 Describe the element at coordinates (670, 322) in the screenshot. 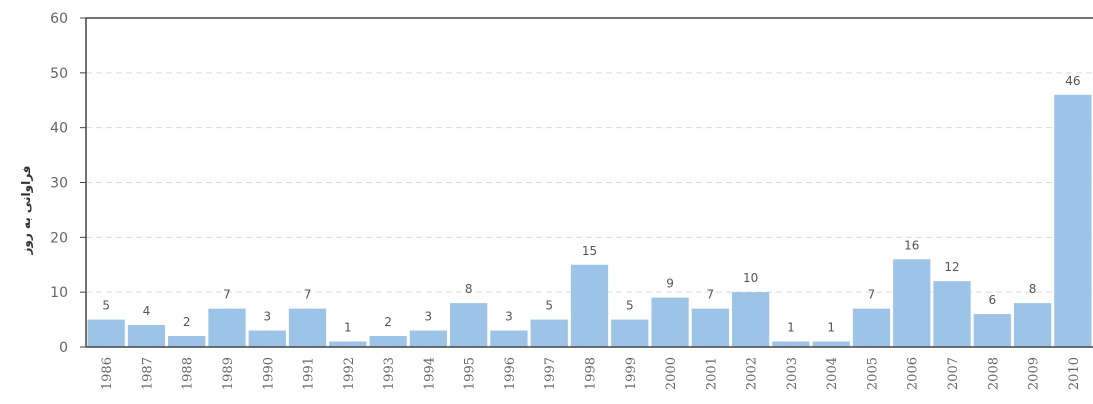

I see `bar-2000` at that location.